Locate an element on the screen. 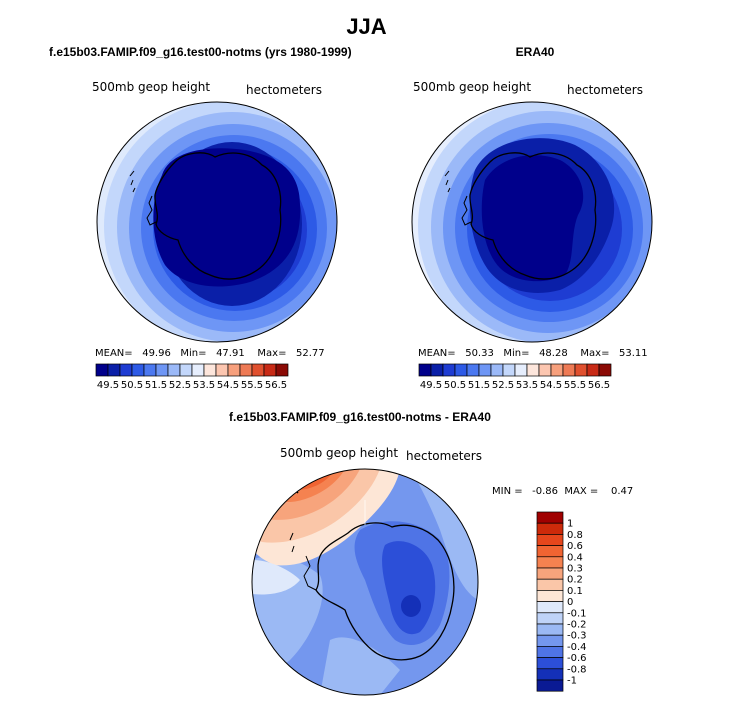 Image resolution: width=733 pixels, height=703 pixels. panel1-mean-label: MEAN= is located at coordinates (114, 353).